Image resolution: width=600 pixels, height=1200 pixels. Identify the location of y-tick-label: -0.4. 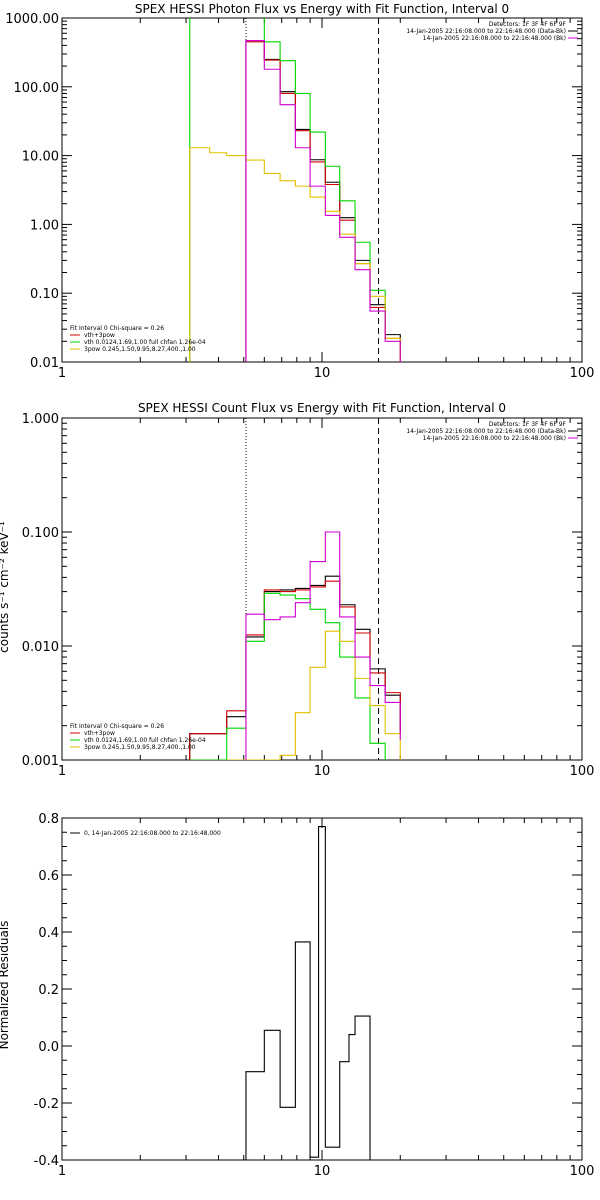
(46, 1161).